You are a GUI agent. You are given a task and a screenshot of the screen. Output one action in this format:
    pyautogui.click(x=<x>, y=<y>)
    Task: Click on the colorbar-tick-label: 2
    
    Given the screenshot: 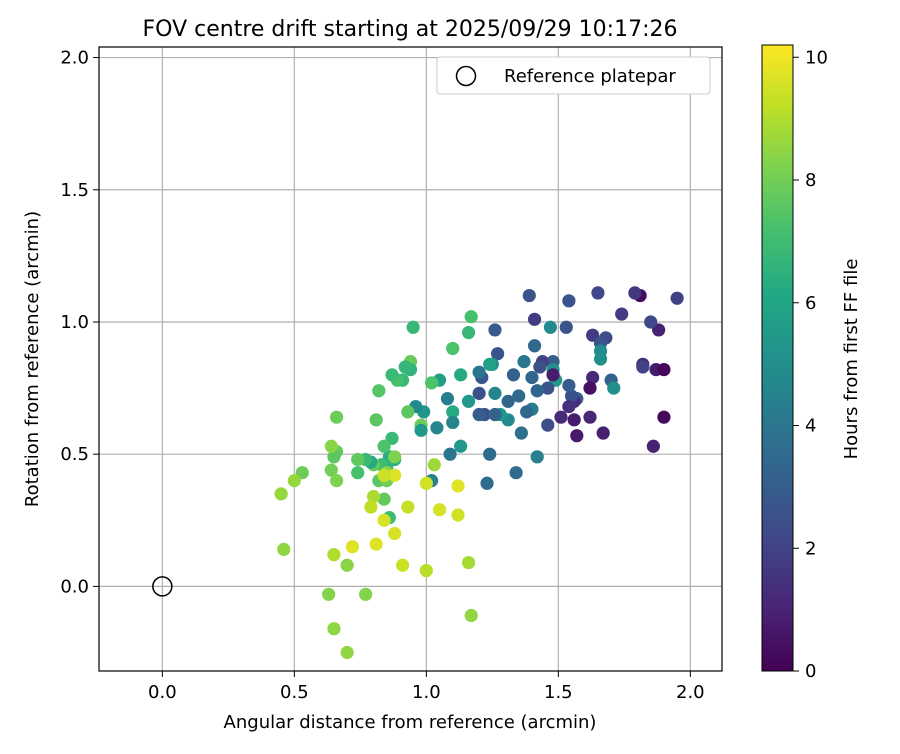 What is the action you would take?
    pyautogui.click(x=810, y=548)
    